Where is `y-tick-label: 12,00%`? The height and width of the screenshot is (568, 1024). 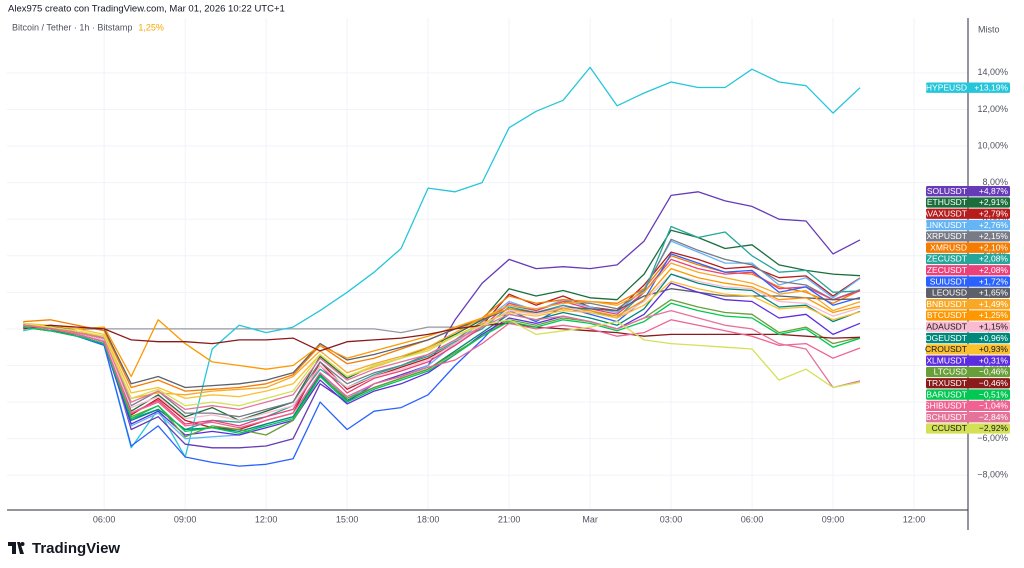
y-tick-label: 12,00% is located at coordinates (992, 109).